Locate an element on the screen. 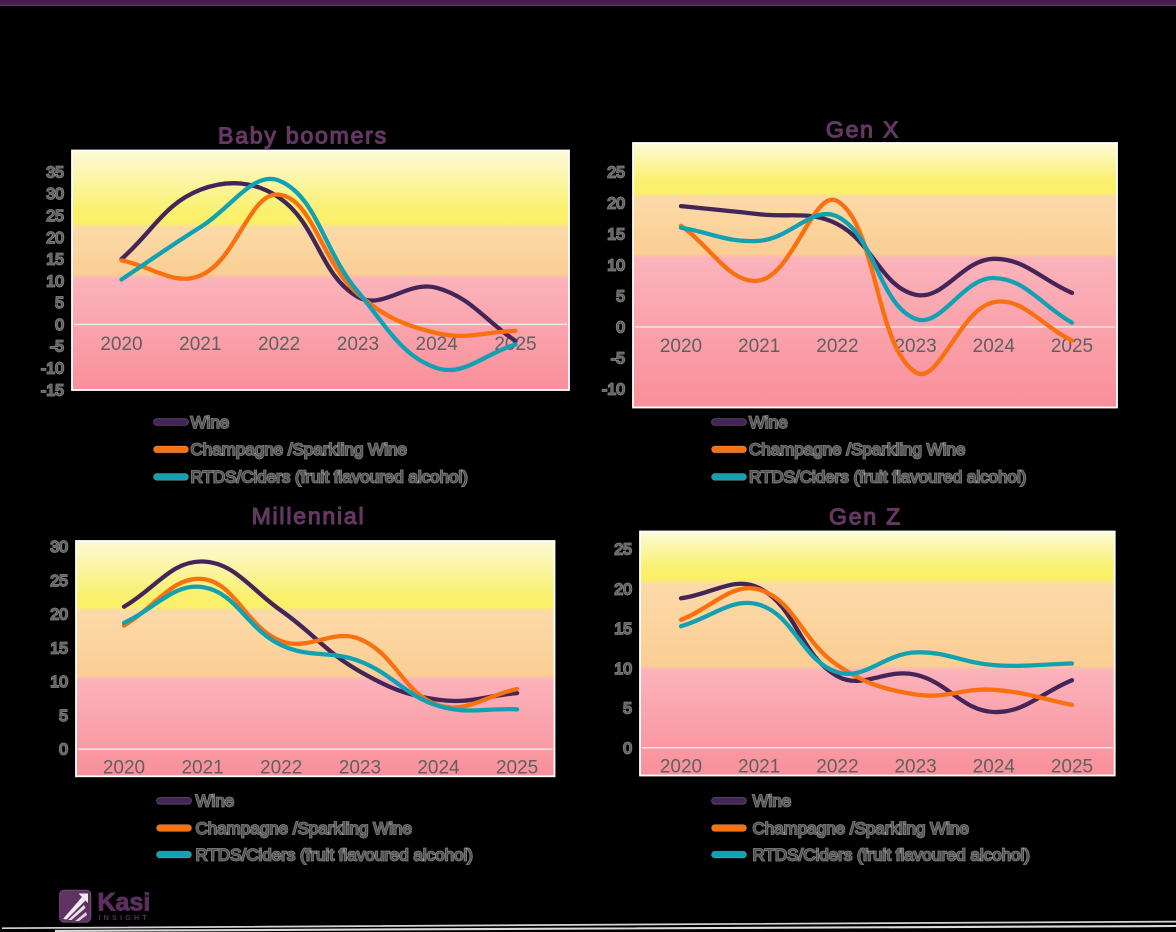 This screenshot has height=932, width=1176. svg-text: Gen X is located at coordinates (863, 130).